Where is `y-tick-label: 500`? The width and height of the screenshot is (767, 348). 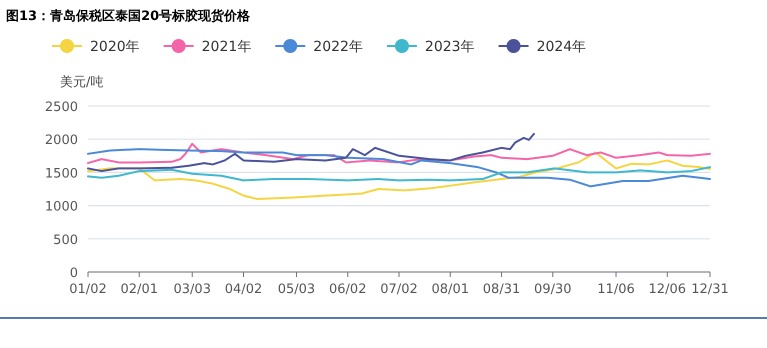
y-tick-label: 500 is located at coordinates (65, 240).